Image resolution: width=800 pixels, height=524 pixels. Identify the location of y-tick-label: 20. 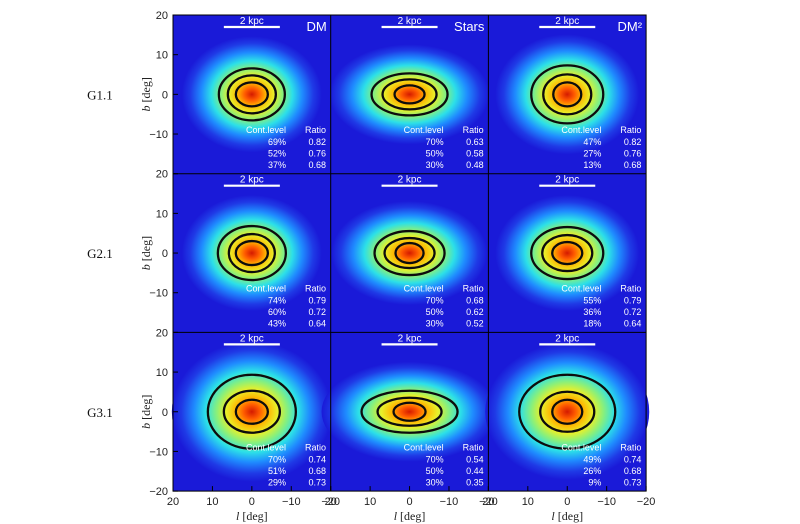
(162, 333).